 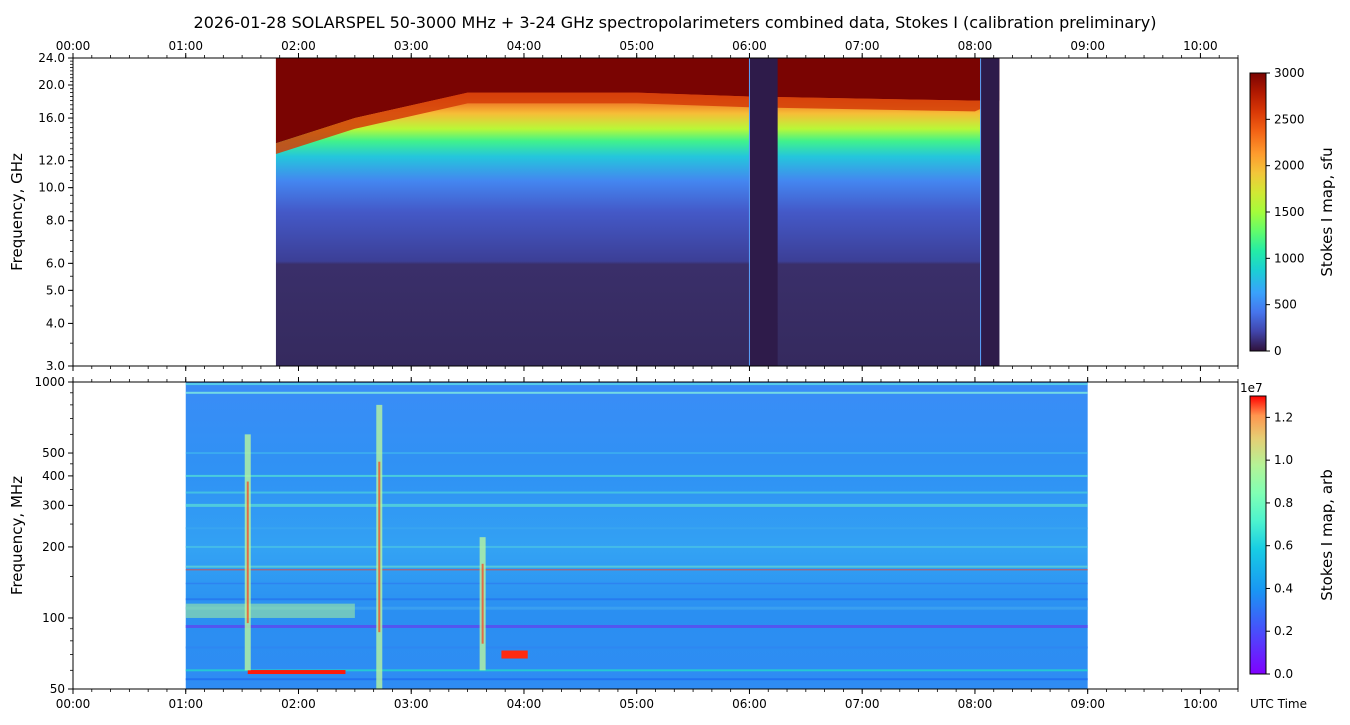 I want to click on bottom-xtick-label: 08:00, so click(x=975, y=704).